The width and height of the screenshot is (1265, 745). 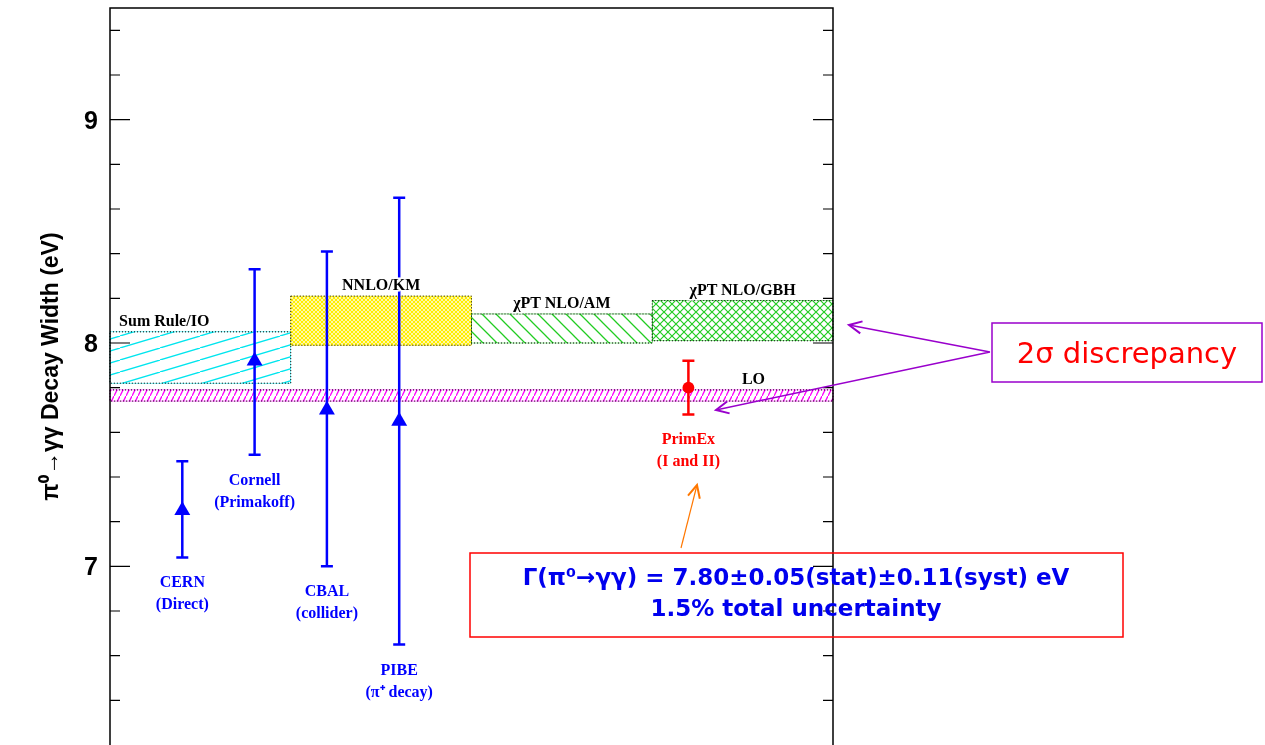 What do you see at coordinates (326, 602) in the screenshot?
I see `annotation: CBAL (collider)` at bounding box center [326, 602].